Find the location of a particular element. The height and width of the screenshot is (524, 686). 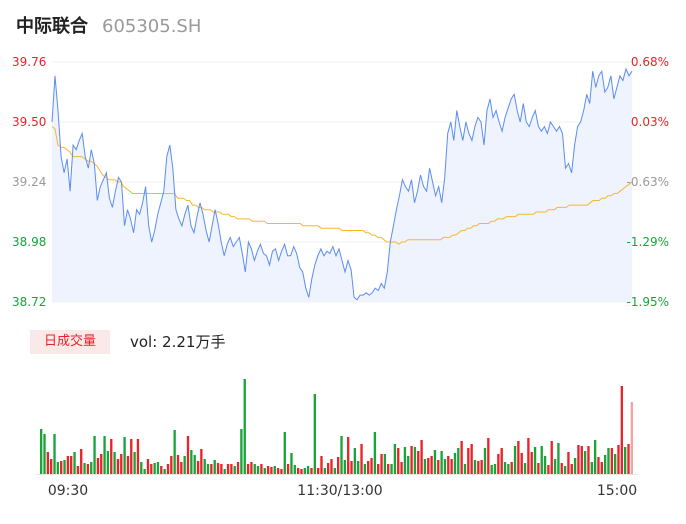

y-tick-label-left: 38.98 is located at coordinates (29, 242).